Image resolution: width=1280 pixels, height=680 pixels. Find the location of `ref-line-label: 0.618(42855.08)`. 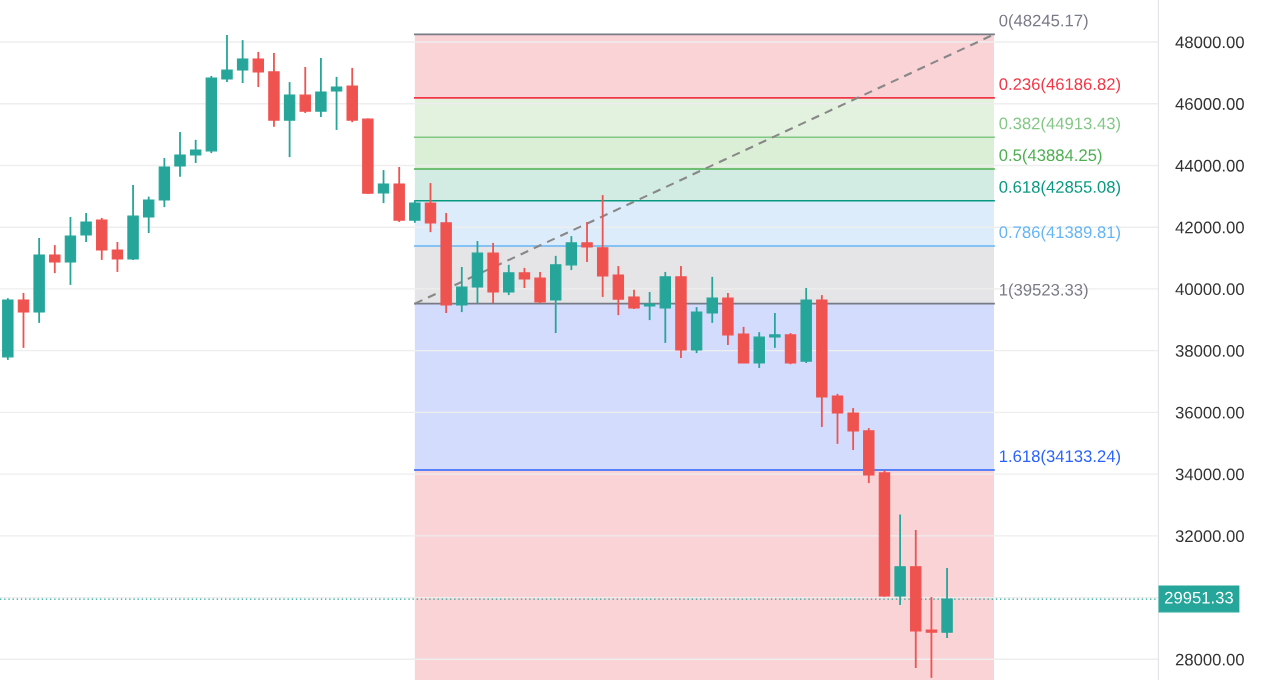

ref-line-label: 0.618(42855.08) is located at coordinates (1060, 188).